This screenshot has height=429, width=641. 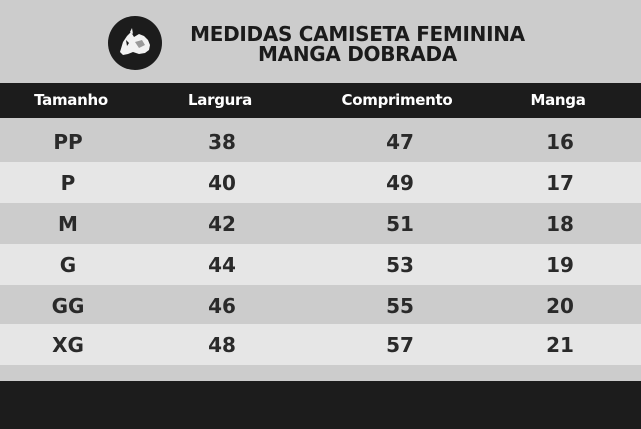 What do you see at coordinates (400, 142) in the screenshot?
I see `comprimento-cell: 47` at bounding box center [400, 142].